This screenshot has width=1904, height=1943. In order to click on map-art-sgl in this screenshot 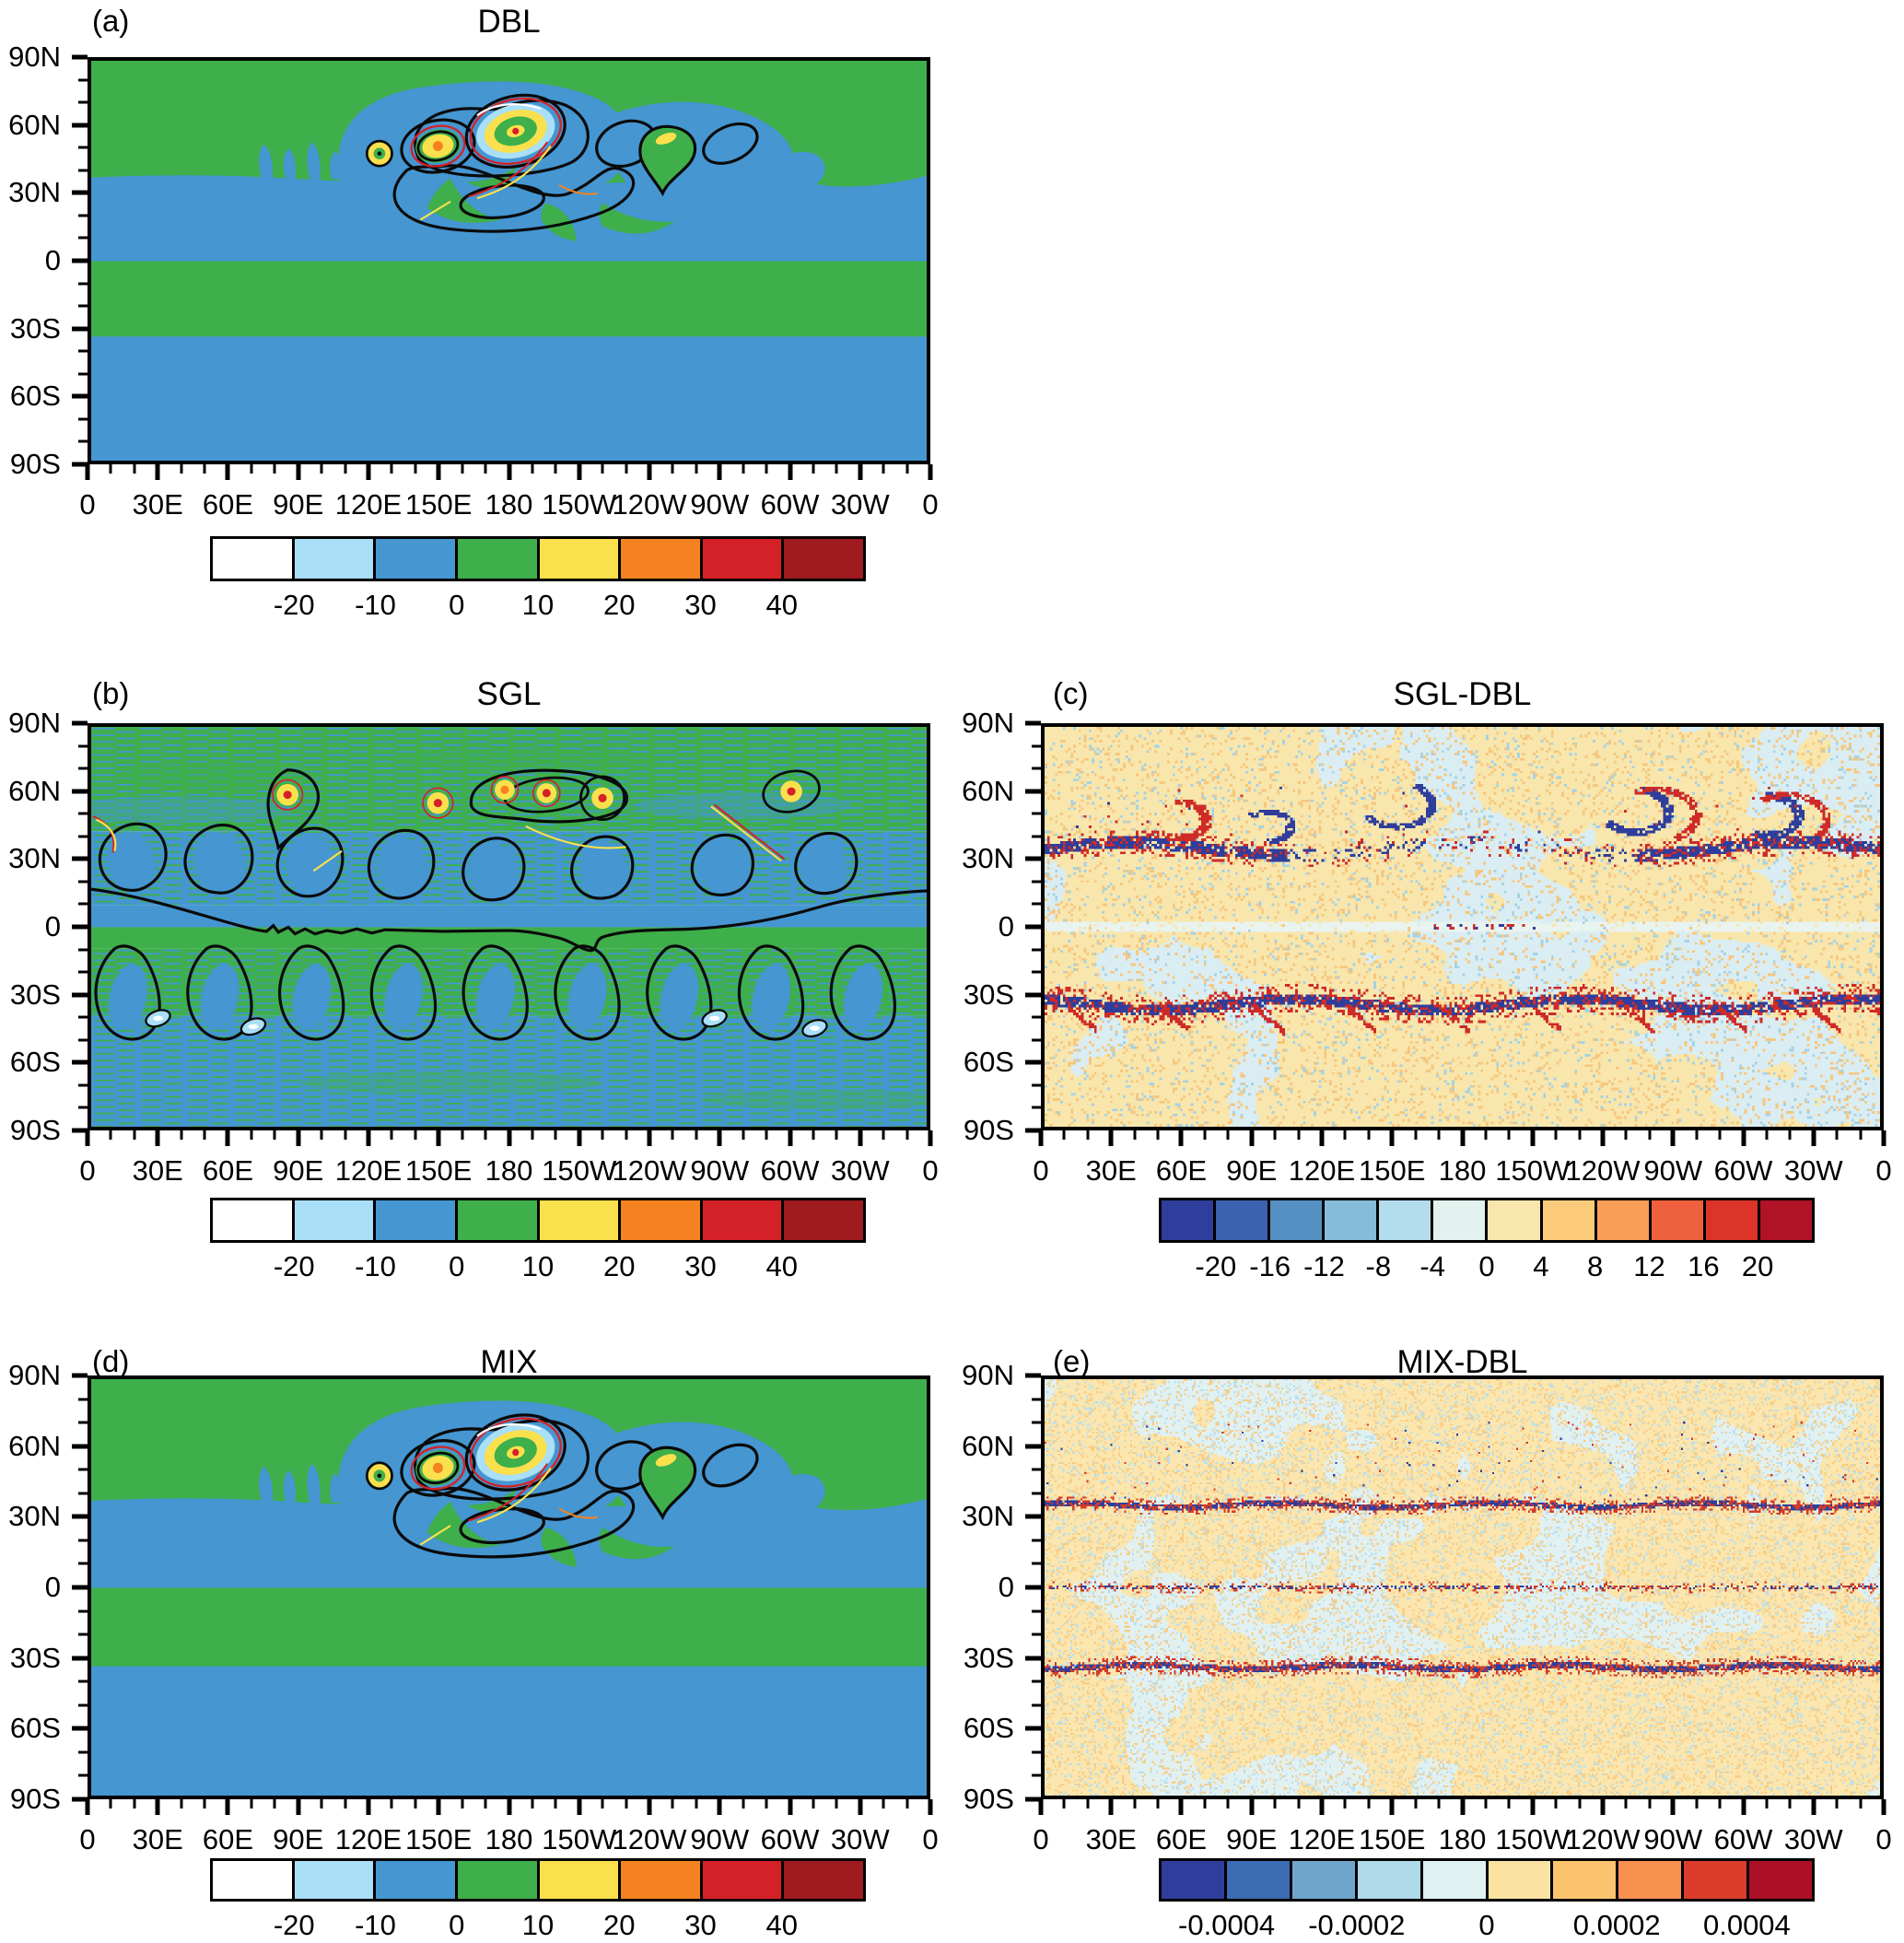, I will do `click(509, 927)`.